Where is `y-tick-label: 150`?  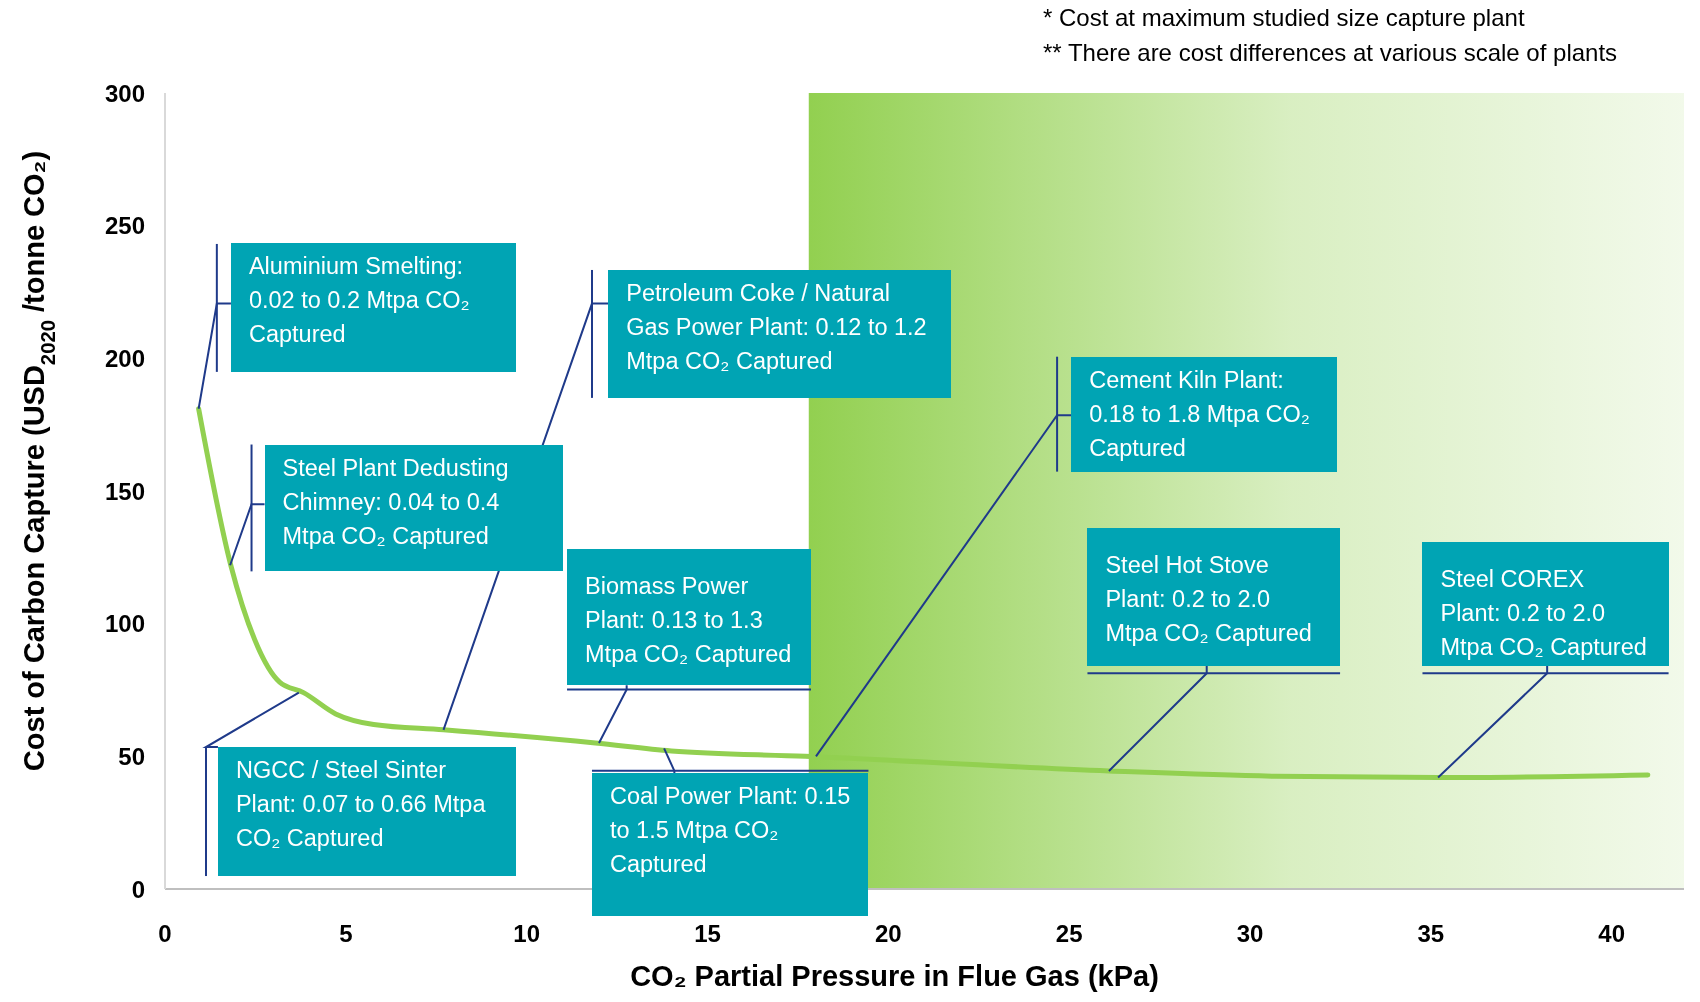 y-tick-label: 150 is located at coordinates (124, 491).